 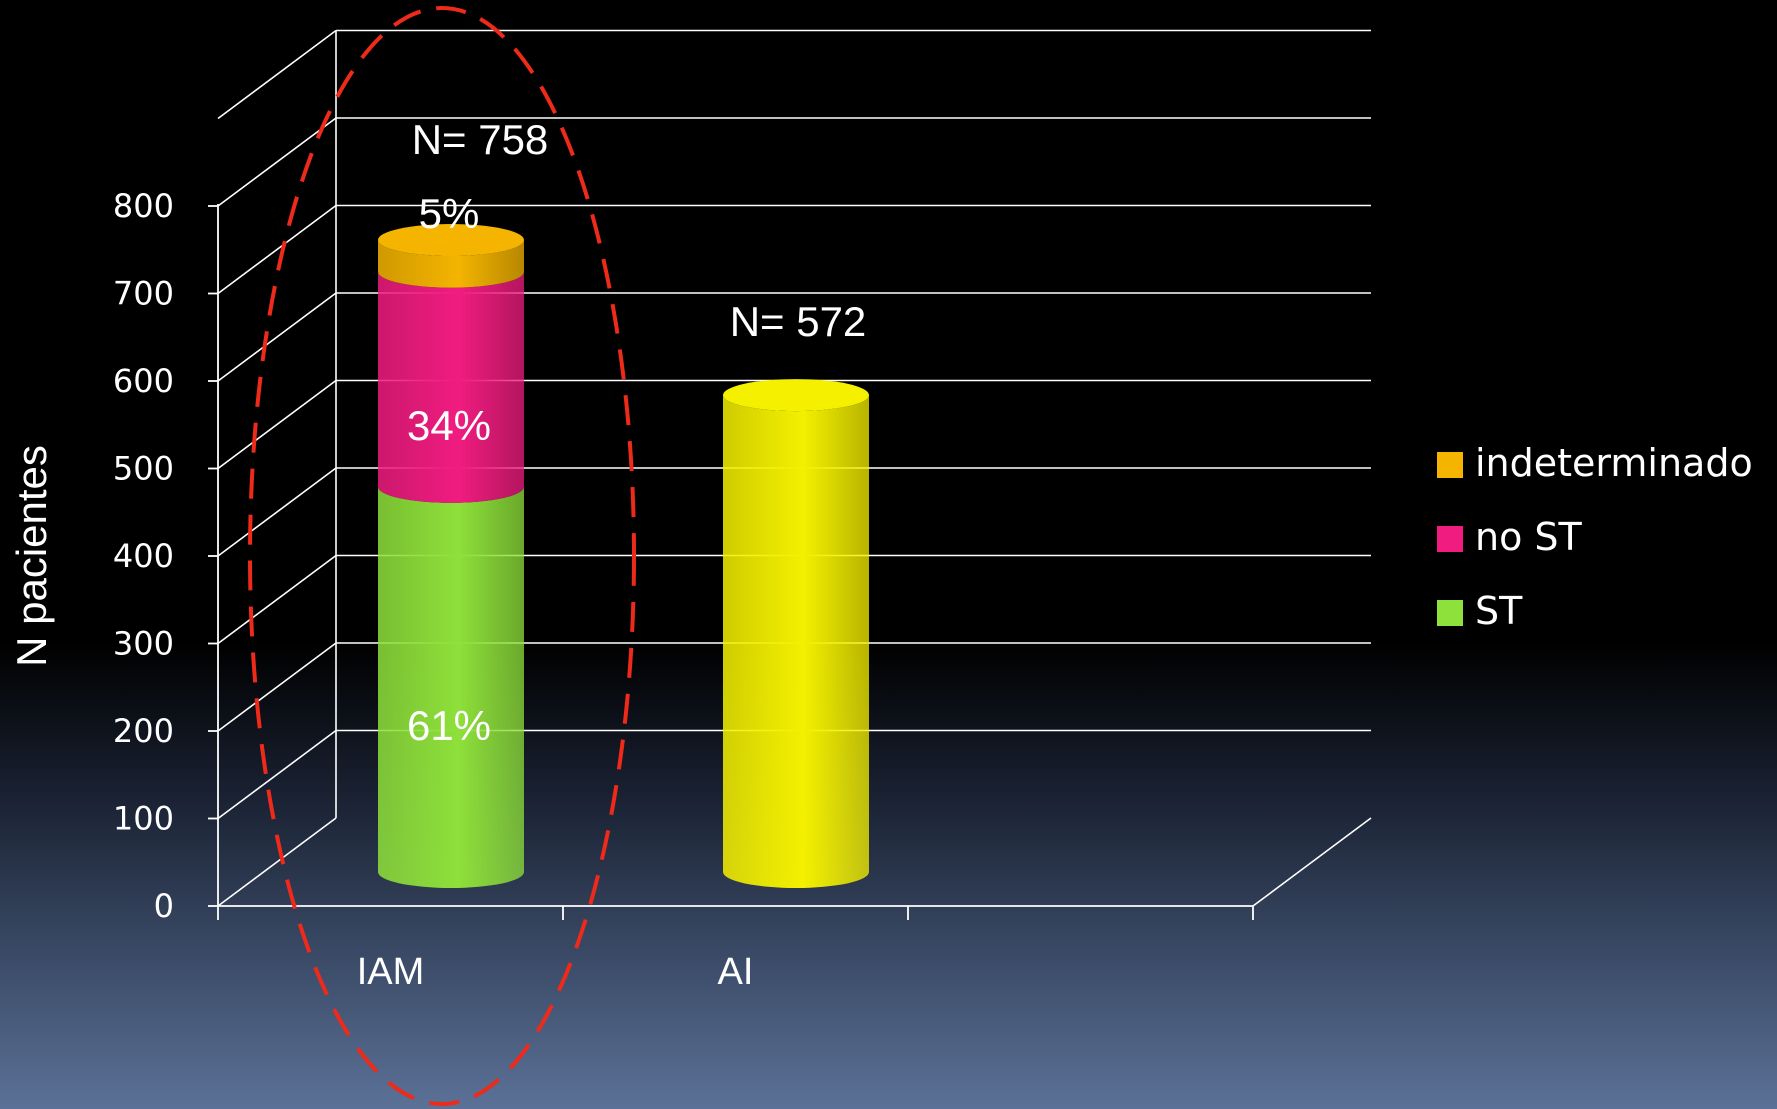 What do you see at coordinates (449, 425) in the screenshot?
I see `data-label: 34%` at bounding box center [449, 425].